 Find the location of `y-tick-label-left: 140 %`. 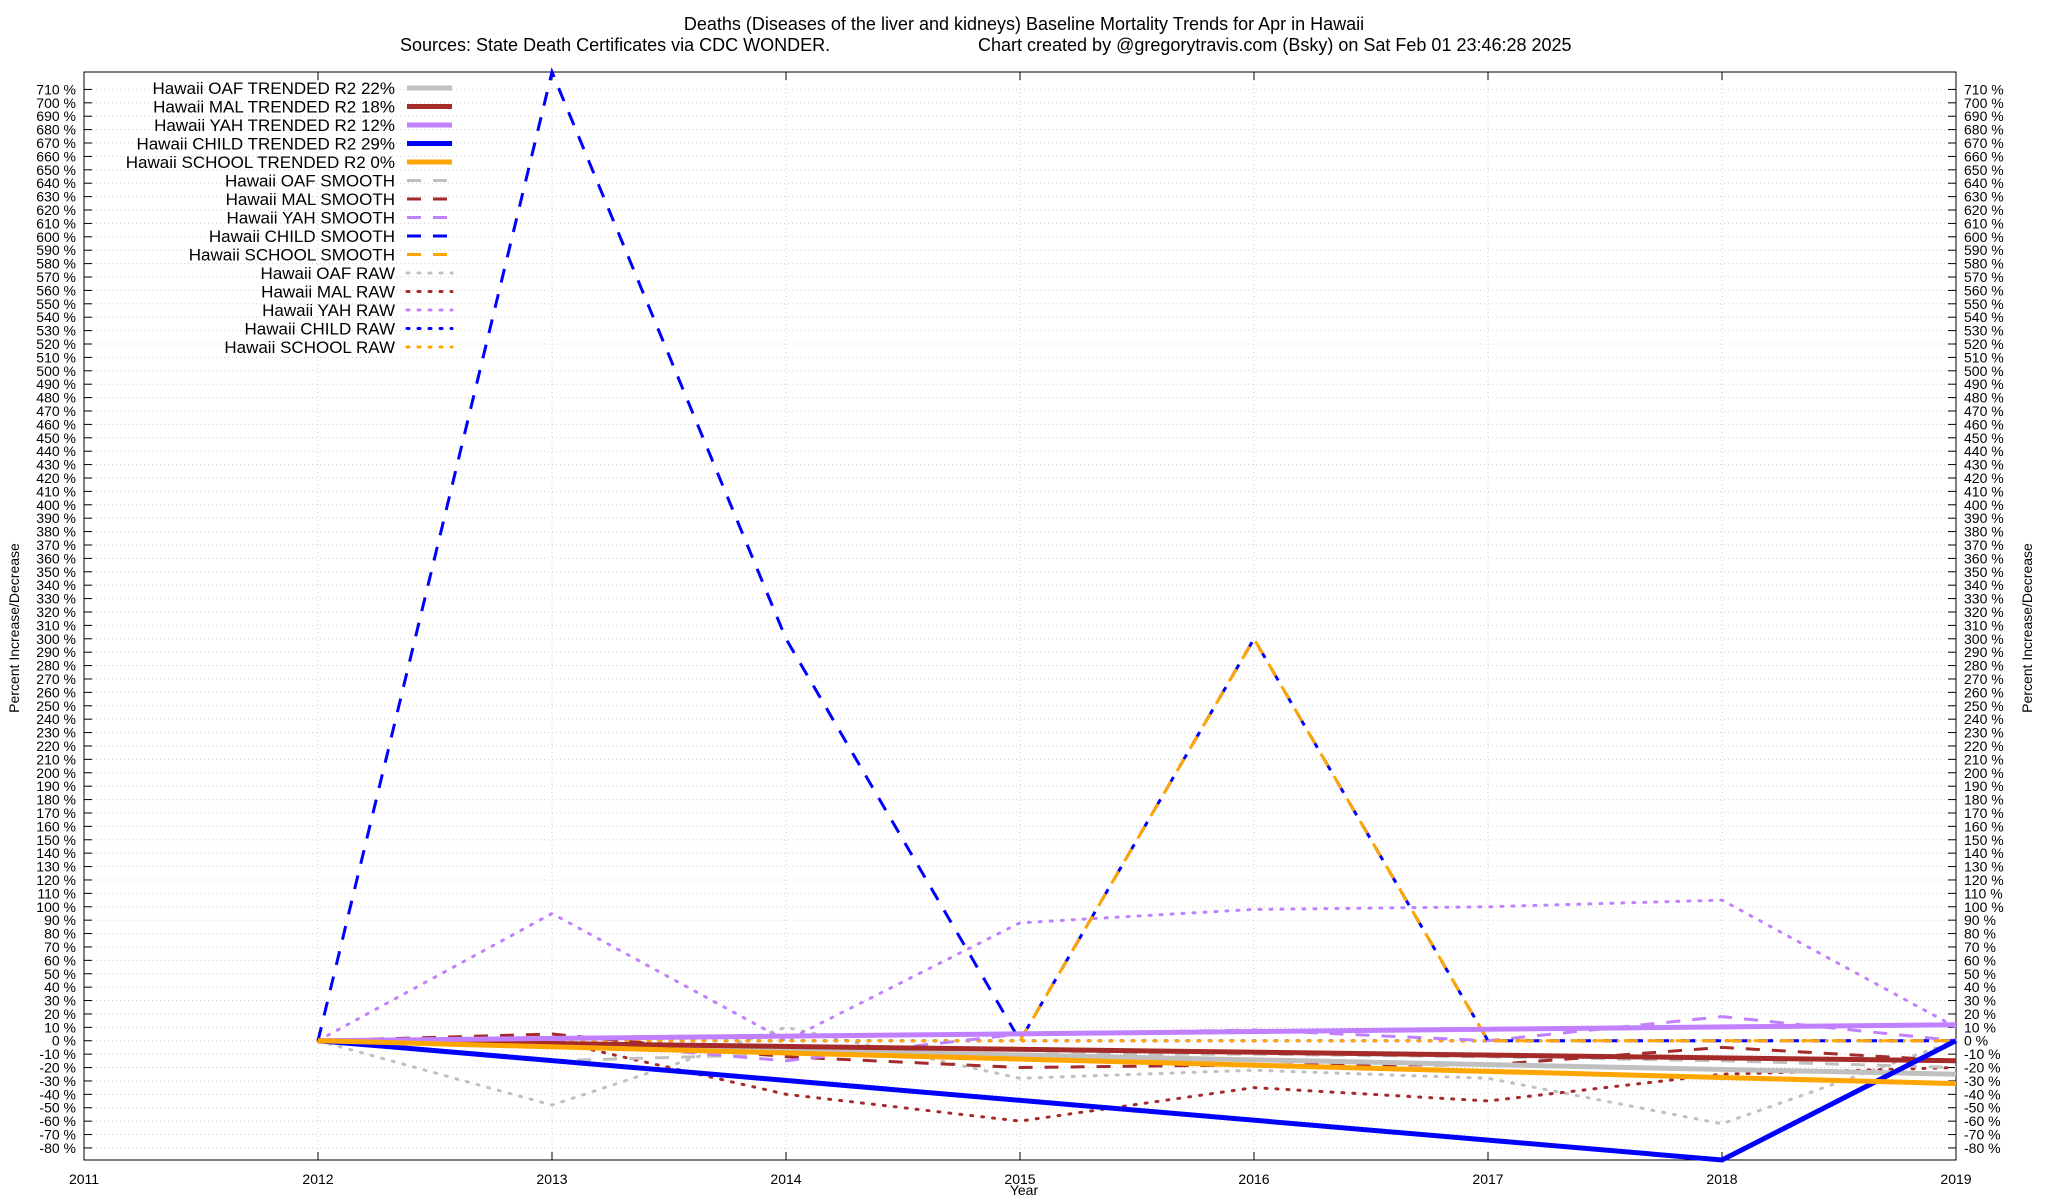

y-tick-label-left: 140 % is located at coordinates (56, 853).